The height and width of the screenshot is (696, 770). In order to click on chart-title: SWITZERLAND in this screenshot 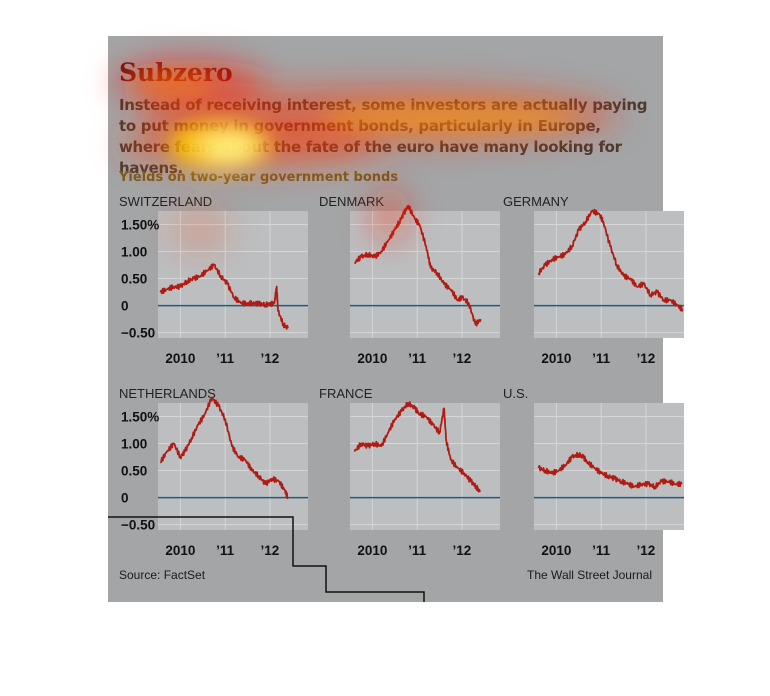, I will do `click(165, 201)`.